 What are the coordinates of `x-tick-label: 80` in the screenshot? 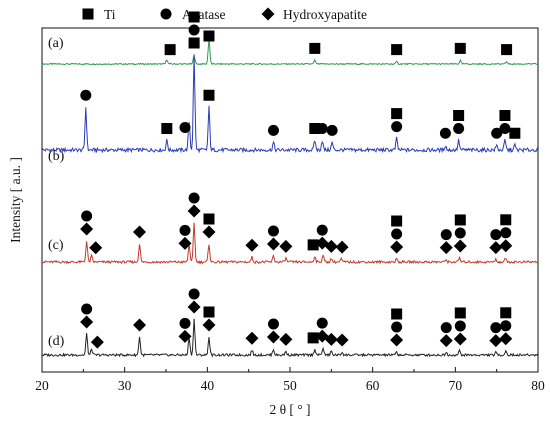 It's located at (538, 385).